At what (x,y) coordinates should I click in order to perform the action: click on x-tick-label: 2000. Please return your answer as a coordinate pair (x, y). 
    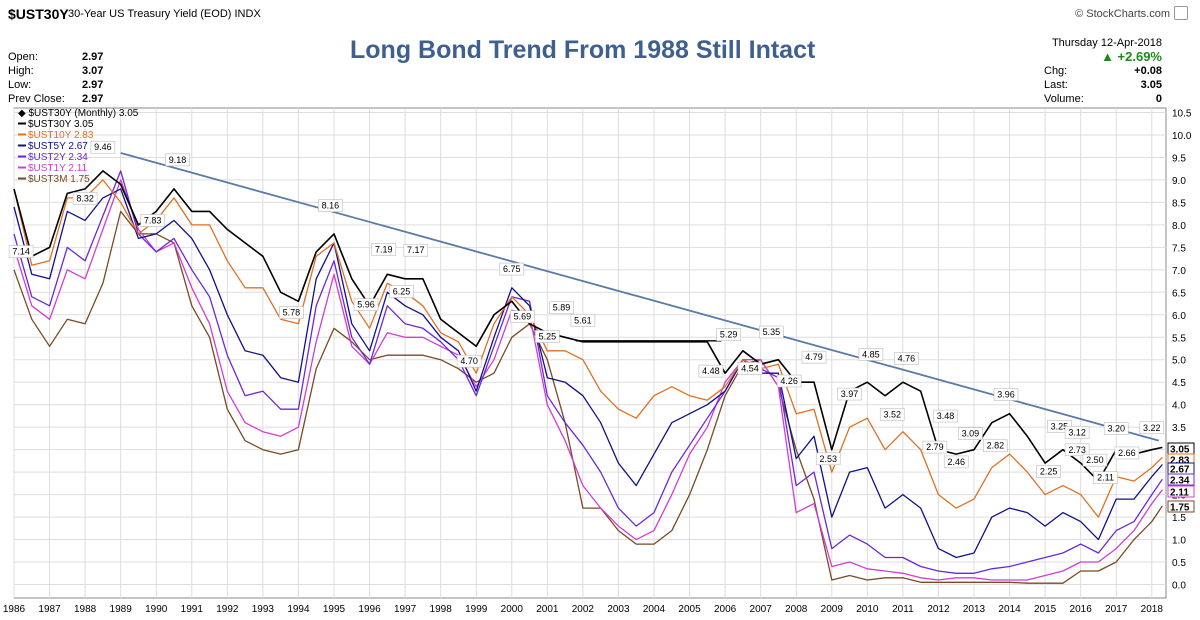
    Looking at the image, I should click on (512, 609).